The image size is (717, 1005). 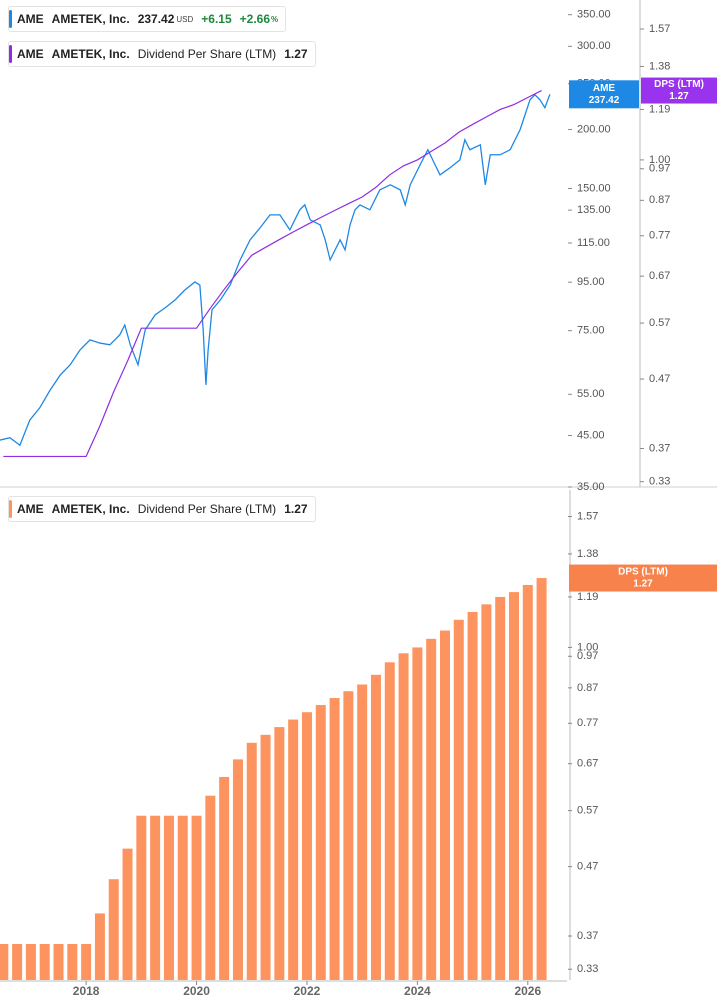 What do you see at coordinates (86, 991) in the screenshot?
I see `x-tick-label: 2018` at bounding box center [86, 991].